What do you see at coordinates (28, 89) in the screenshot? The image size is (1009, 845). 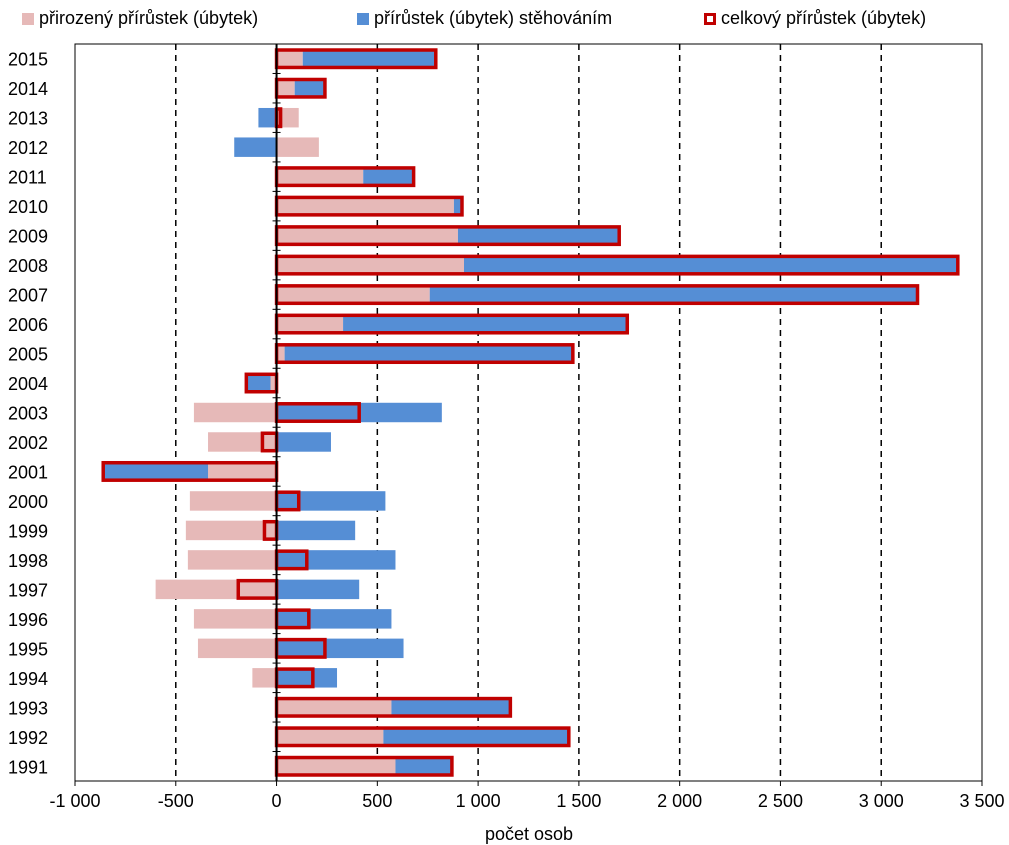 I see `y-tick-label: 2014` at bounding box center [28, 89].